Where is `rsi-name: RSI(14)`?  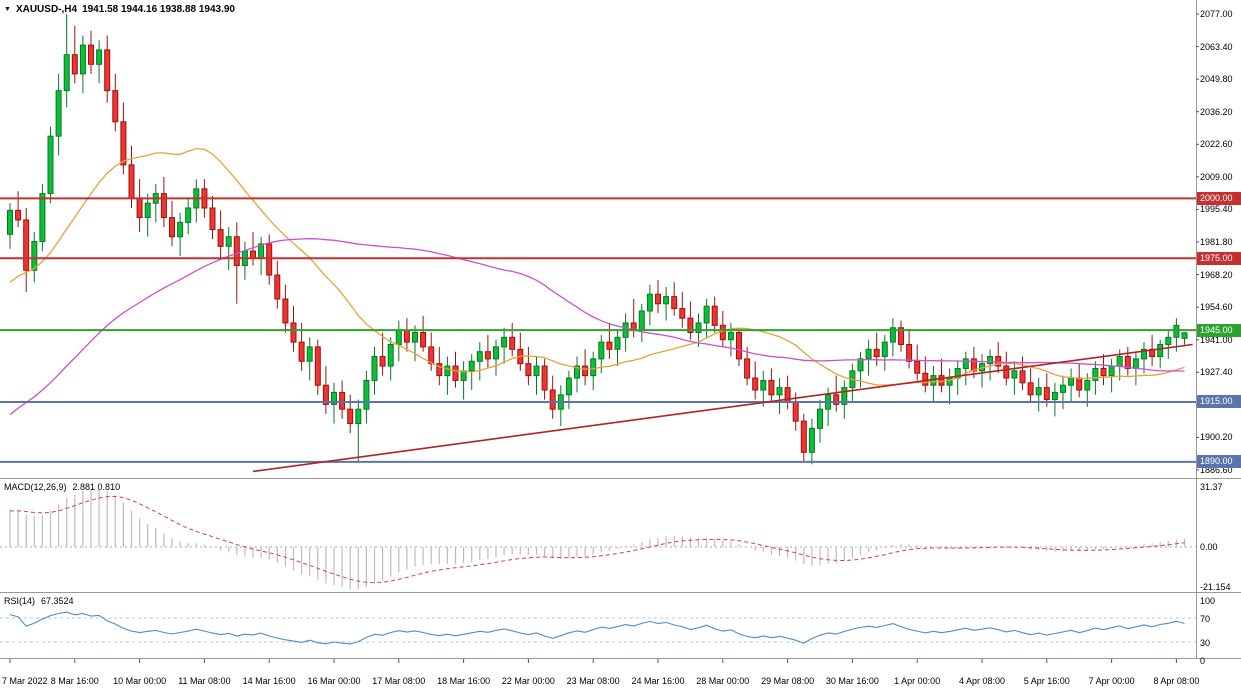 rsi-name: RSI(14) is located at coordinates (20, 601).